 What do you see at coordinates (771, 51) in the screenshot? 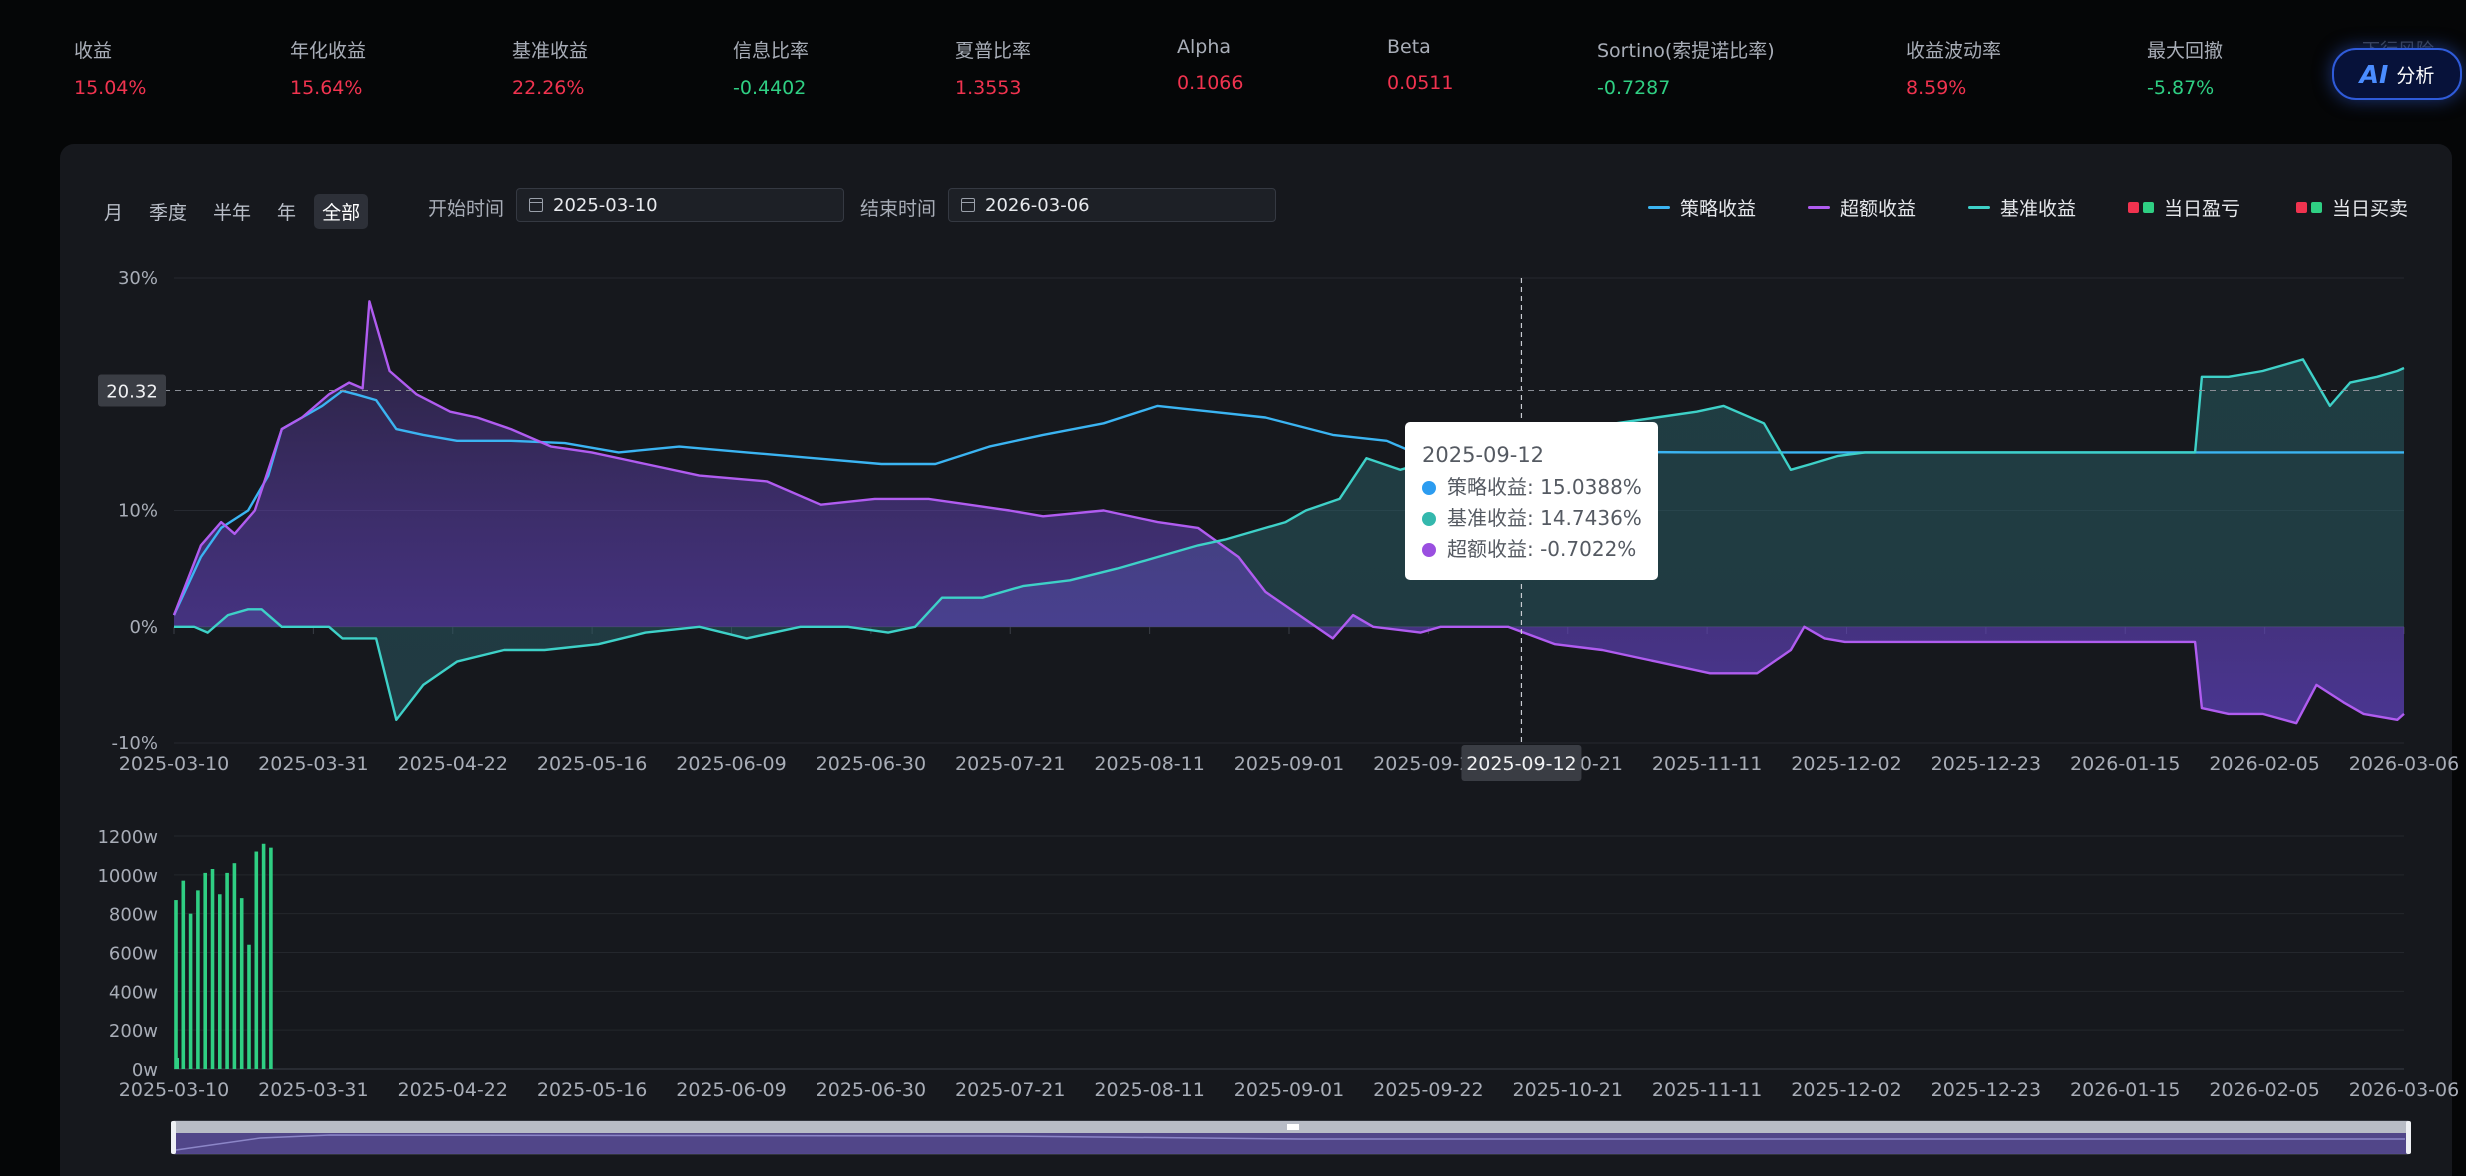
I see `metric-label: 信息比率` at bounding box center [771, 51].